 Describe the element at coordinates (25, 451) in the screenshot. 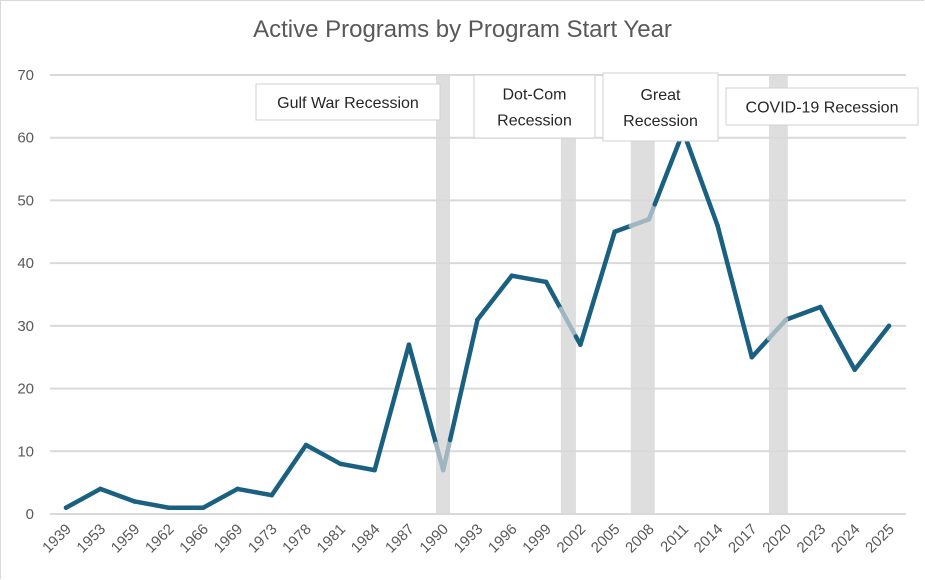

I see `y-tick-label: 10` at that location.